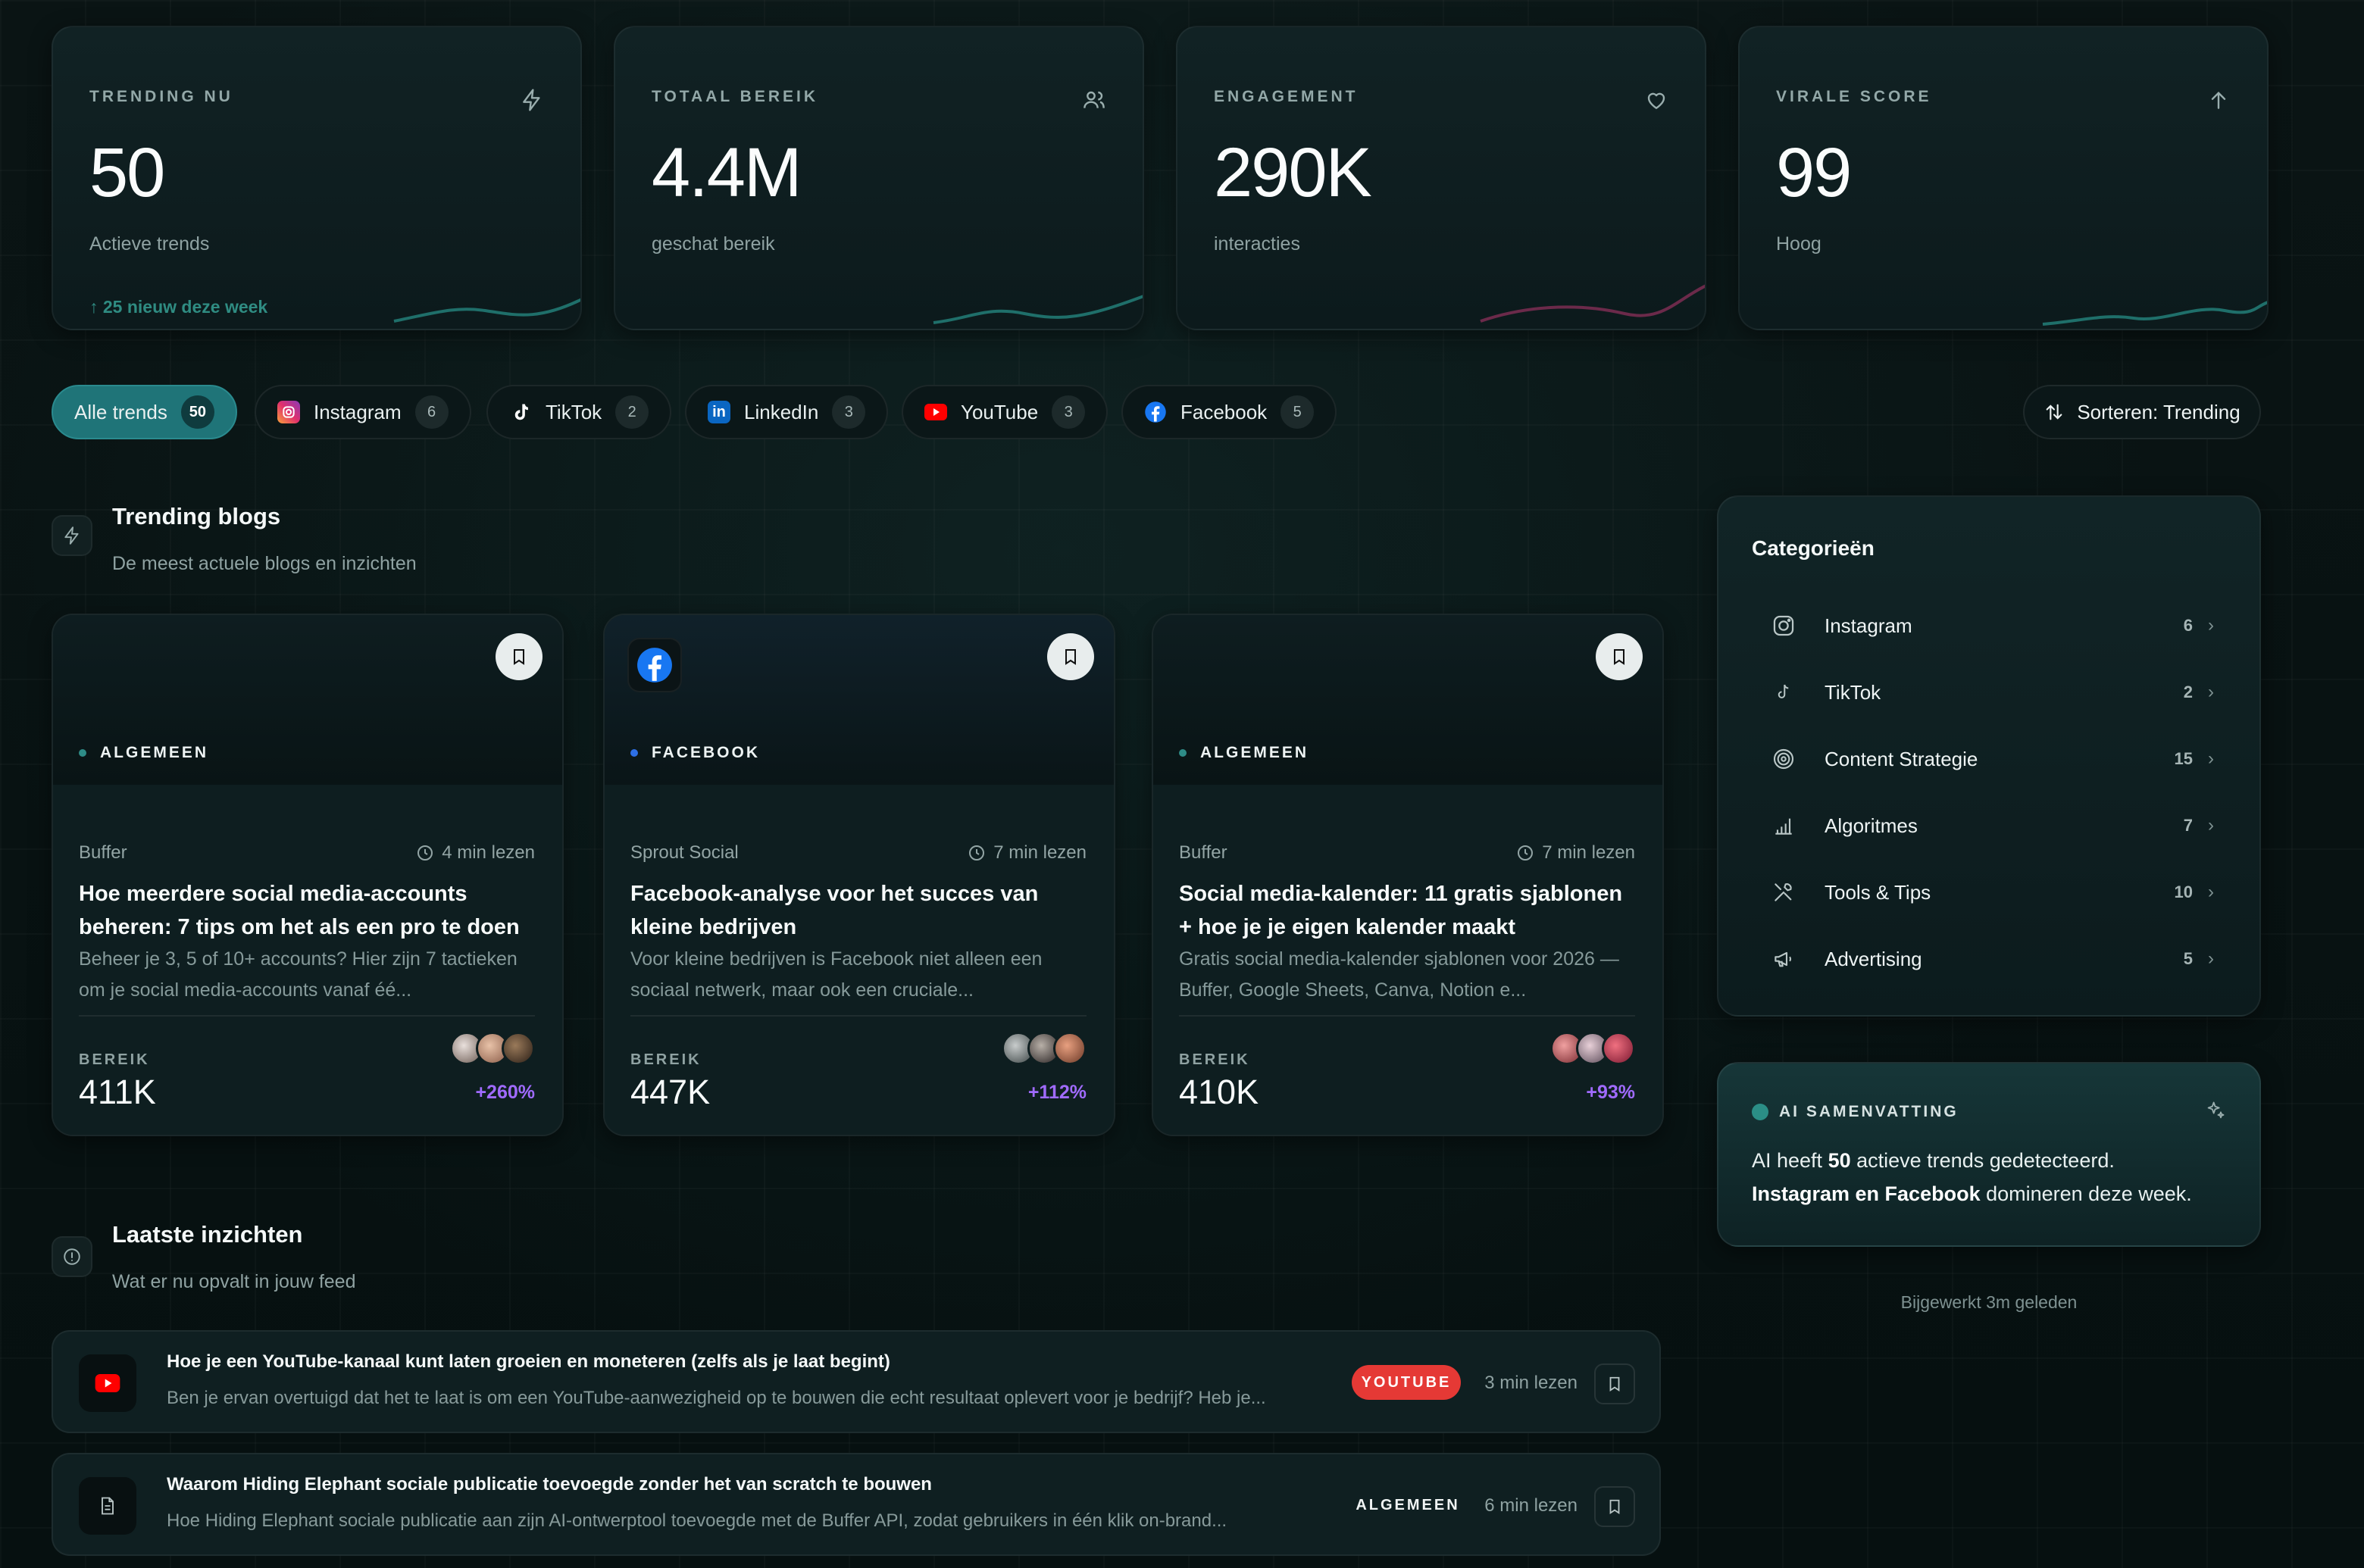  Describe the element at coordinates (505, 1093) in the screenshot. I see `growth-value: +260%` at that location.